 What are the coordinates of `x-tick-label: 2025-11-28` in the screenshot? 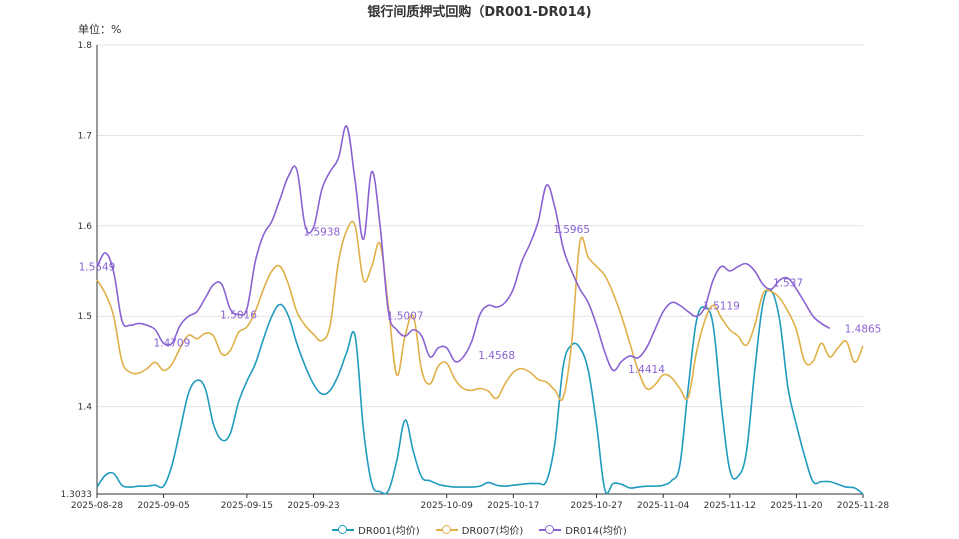 It's located at (863, 506).